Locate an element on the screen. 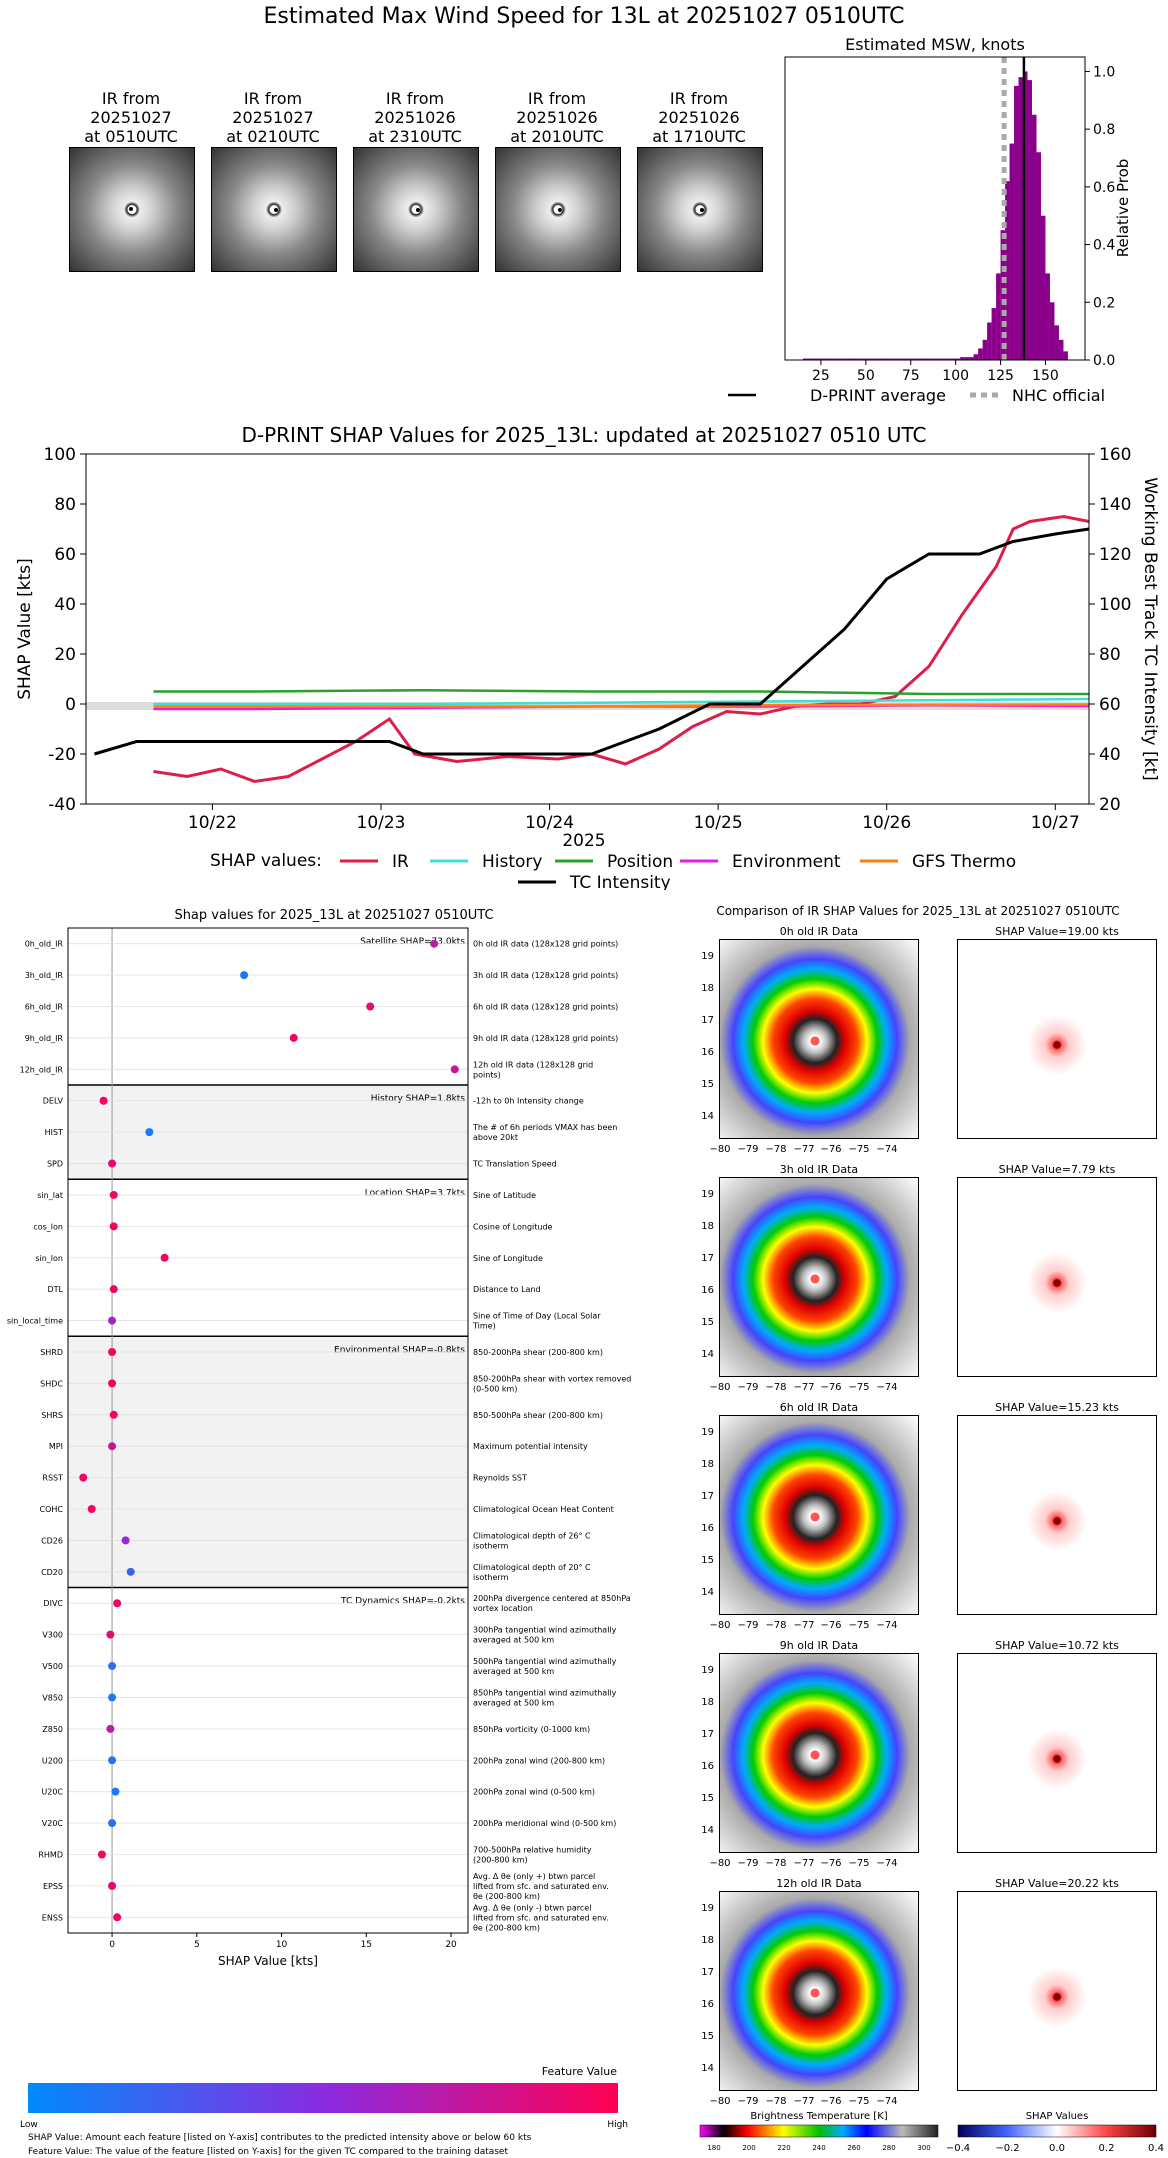  ytick-label: 100 is located at coordinates (60, 455).